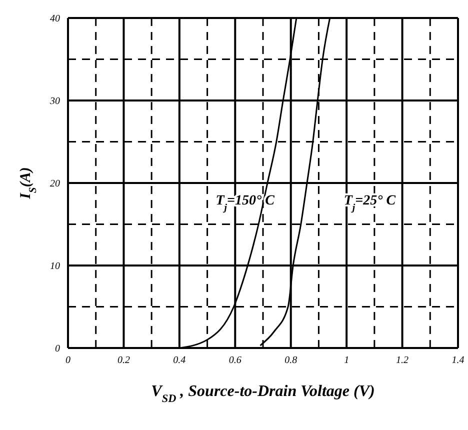 The image size is (468, 430). I want to click on x-tick-label: 1, so click(347, 360).